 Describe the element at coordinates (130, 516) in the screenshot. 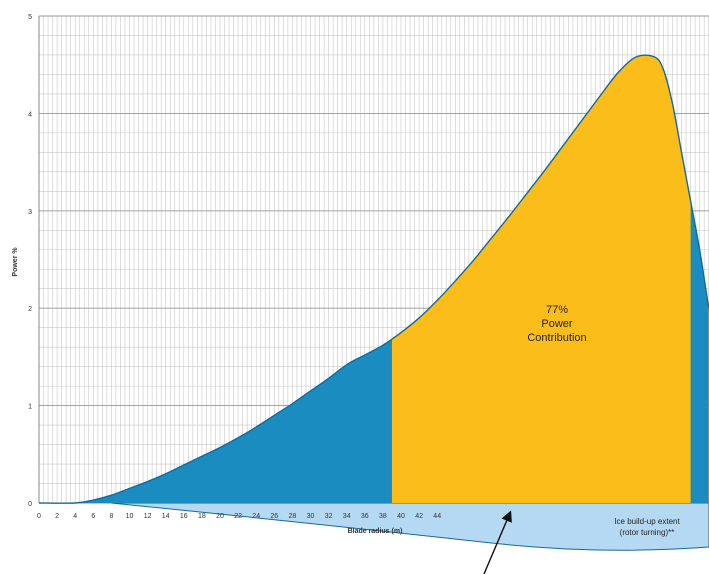

I see `x-tick-label: 10` at that location.